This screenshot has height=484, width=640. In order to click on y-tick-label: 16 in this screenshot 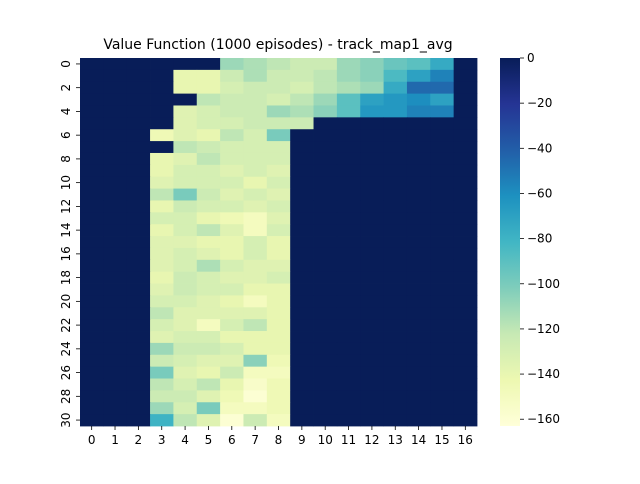, I will do `click(66, 253)`.